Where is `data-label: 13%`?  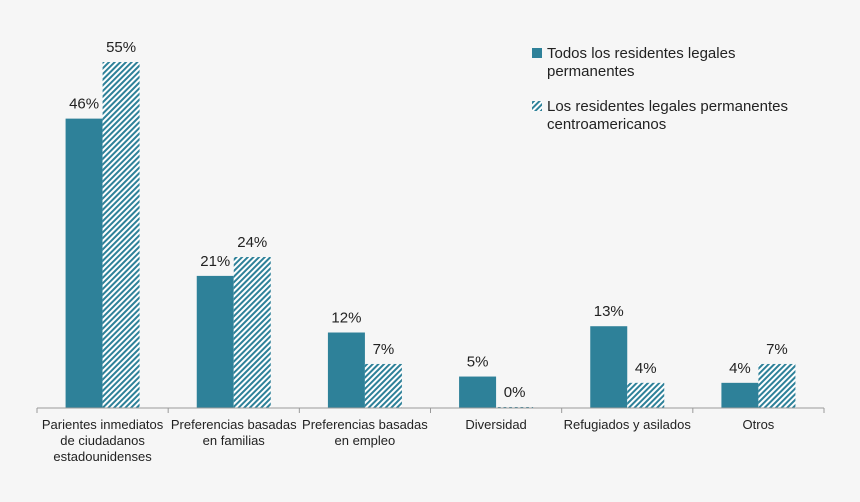 data-label: 13% is located at coordinates (609, 311).